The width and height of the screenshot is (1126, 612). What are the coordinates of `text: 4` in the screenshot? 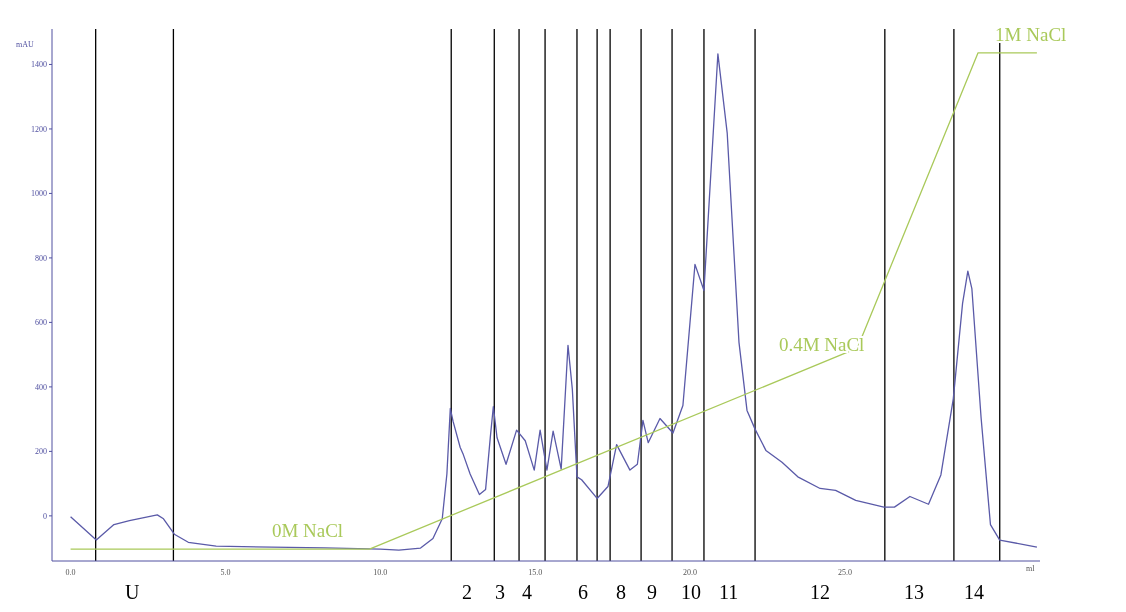 It's located at (527, 592).